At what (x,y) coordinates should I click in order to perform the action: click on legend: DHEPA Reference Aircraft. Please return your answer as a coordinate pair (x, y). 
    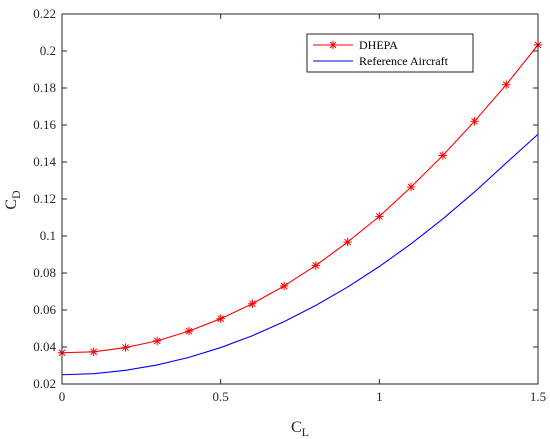
    Looking at the image, I should click on (390, 53).